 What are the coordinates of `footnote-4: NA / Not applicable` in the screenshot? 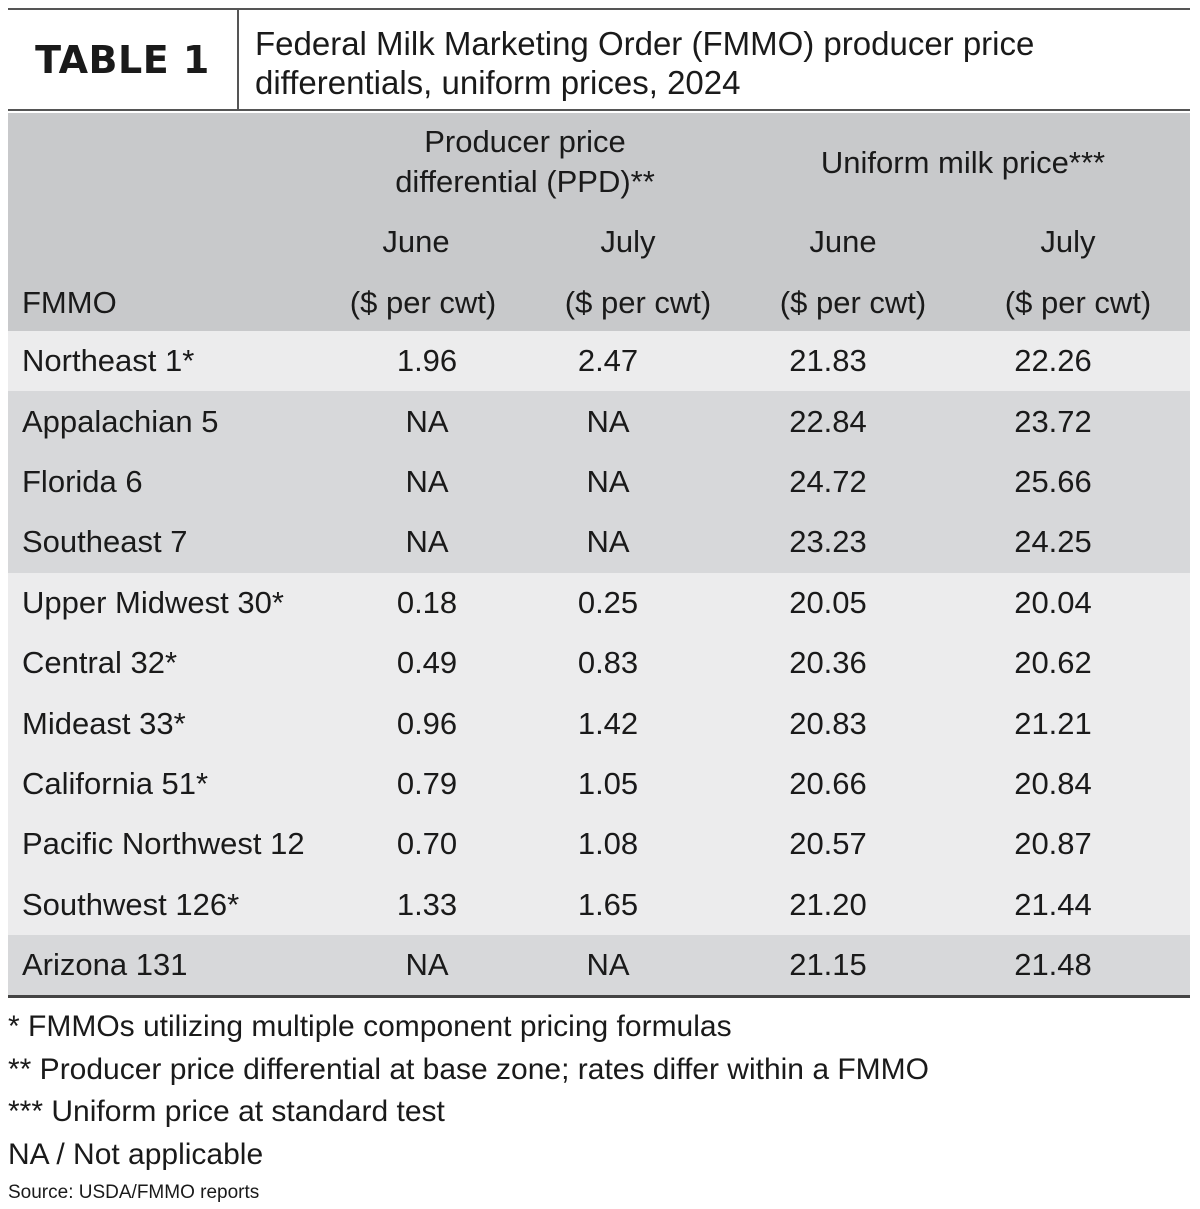 It's located at (136, 1154).